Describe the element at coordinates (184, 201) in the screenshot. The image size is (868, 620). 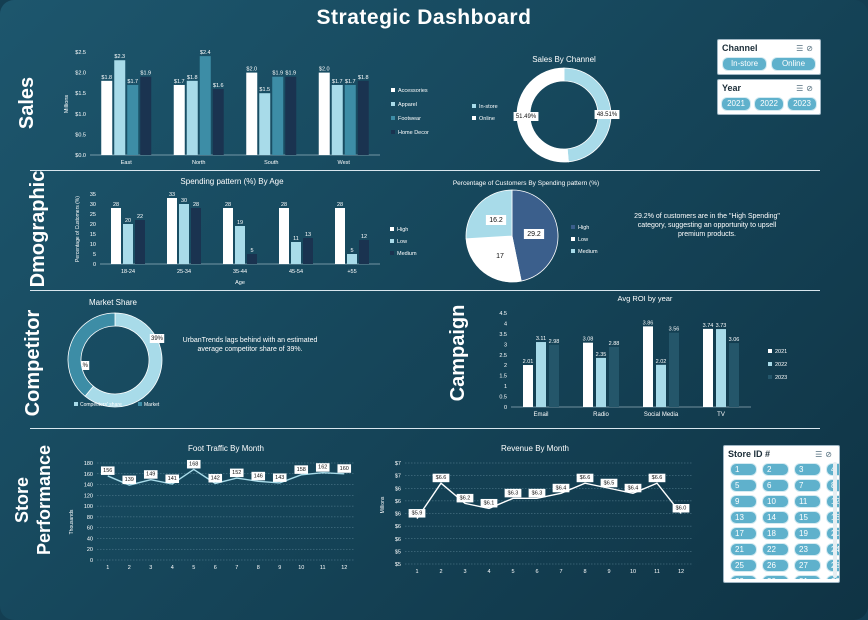
I see `spending_by_age-data-label: 30` at that location.